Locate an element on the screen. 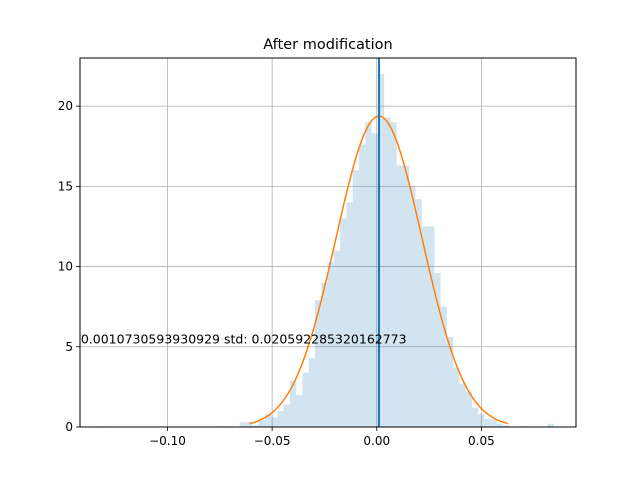  x-tick-label: −0.10 is located at coordinates (167, 441).